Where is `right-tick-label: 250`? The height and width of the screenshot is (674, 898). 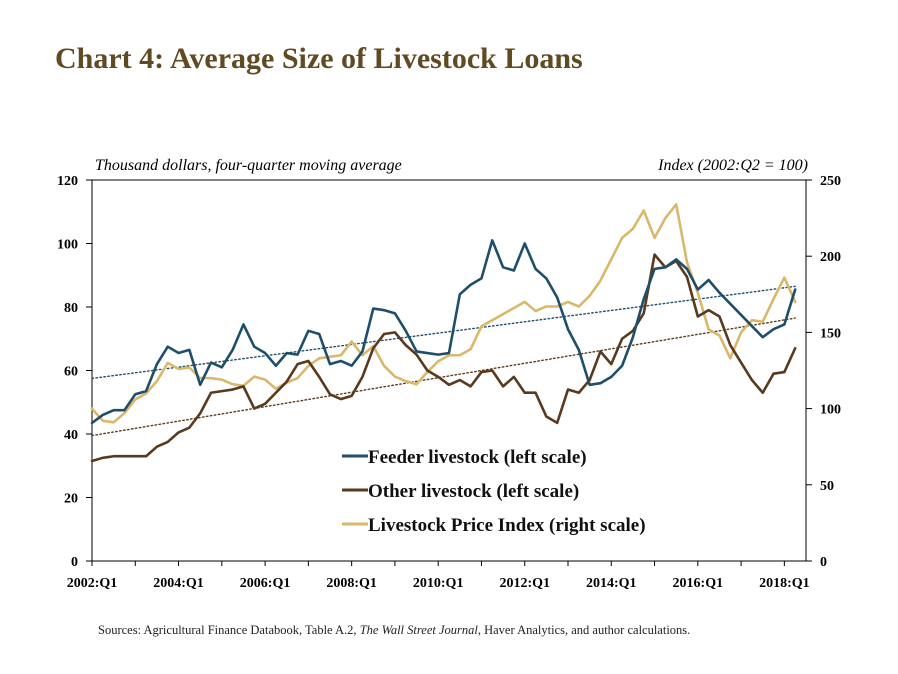
right-tick-label: 250 is located at coordinates (830, 181).